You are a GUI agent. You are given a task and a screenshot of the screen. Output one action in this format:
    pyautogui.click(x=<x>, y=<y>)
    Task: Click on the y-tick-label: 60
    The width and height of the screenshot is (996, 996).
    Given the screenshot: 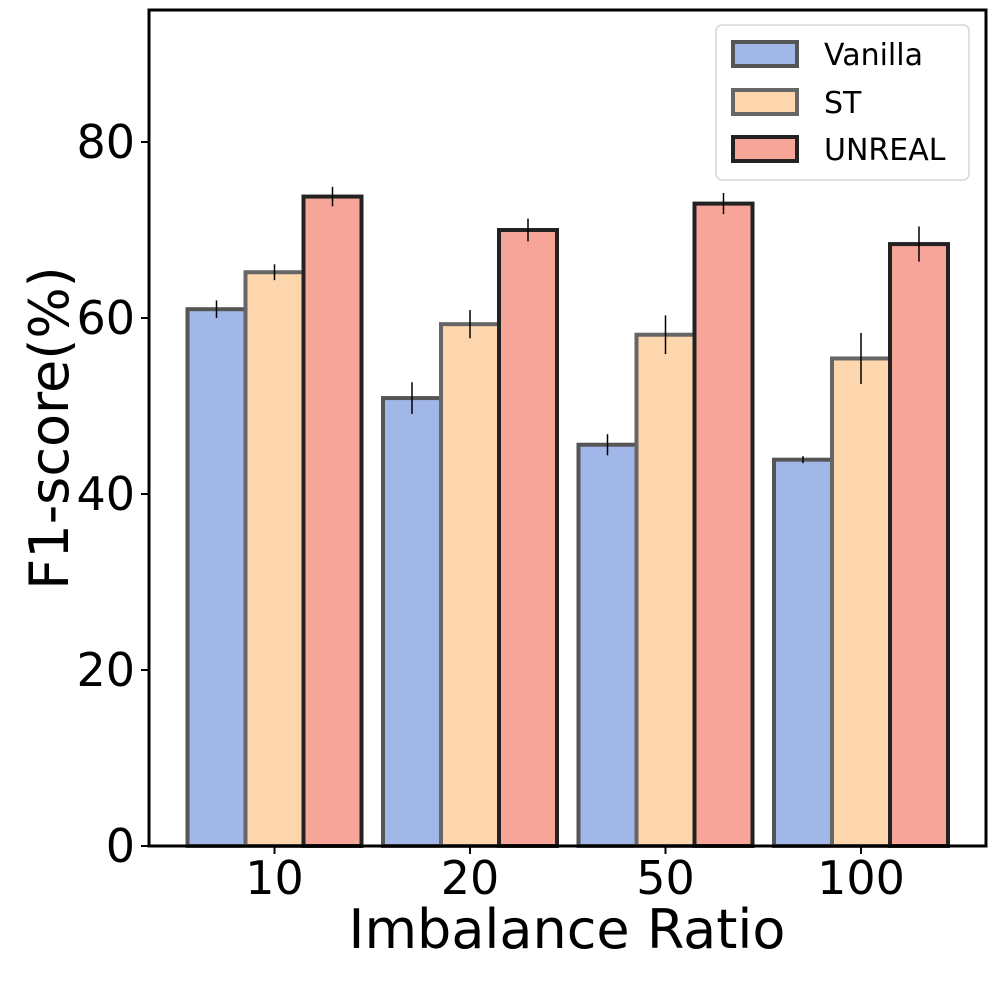 What is the action you would take?
    pyautogui.click(x=105, y=318)
    